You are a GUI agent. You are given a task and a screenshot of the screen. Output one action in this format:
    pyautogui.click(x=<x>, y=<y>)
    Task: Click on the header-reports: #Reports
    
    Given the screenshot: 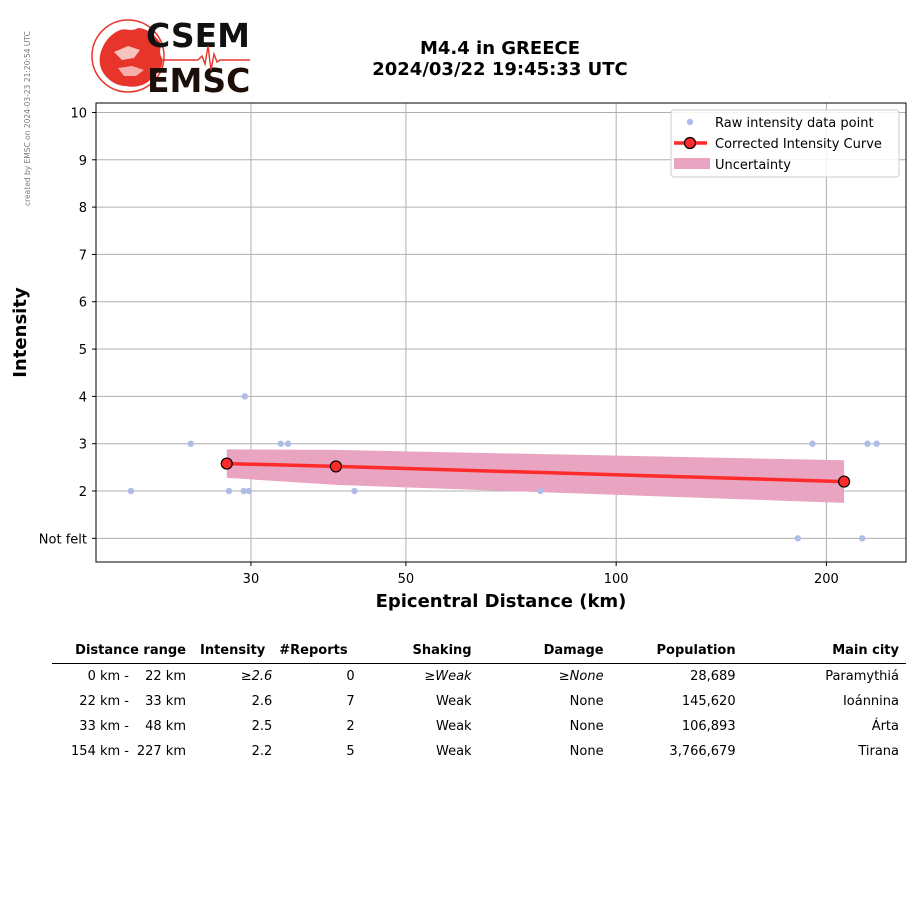 What is the action you would take?
    pyautogui.click(x=313, y=650)
    